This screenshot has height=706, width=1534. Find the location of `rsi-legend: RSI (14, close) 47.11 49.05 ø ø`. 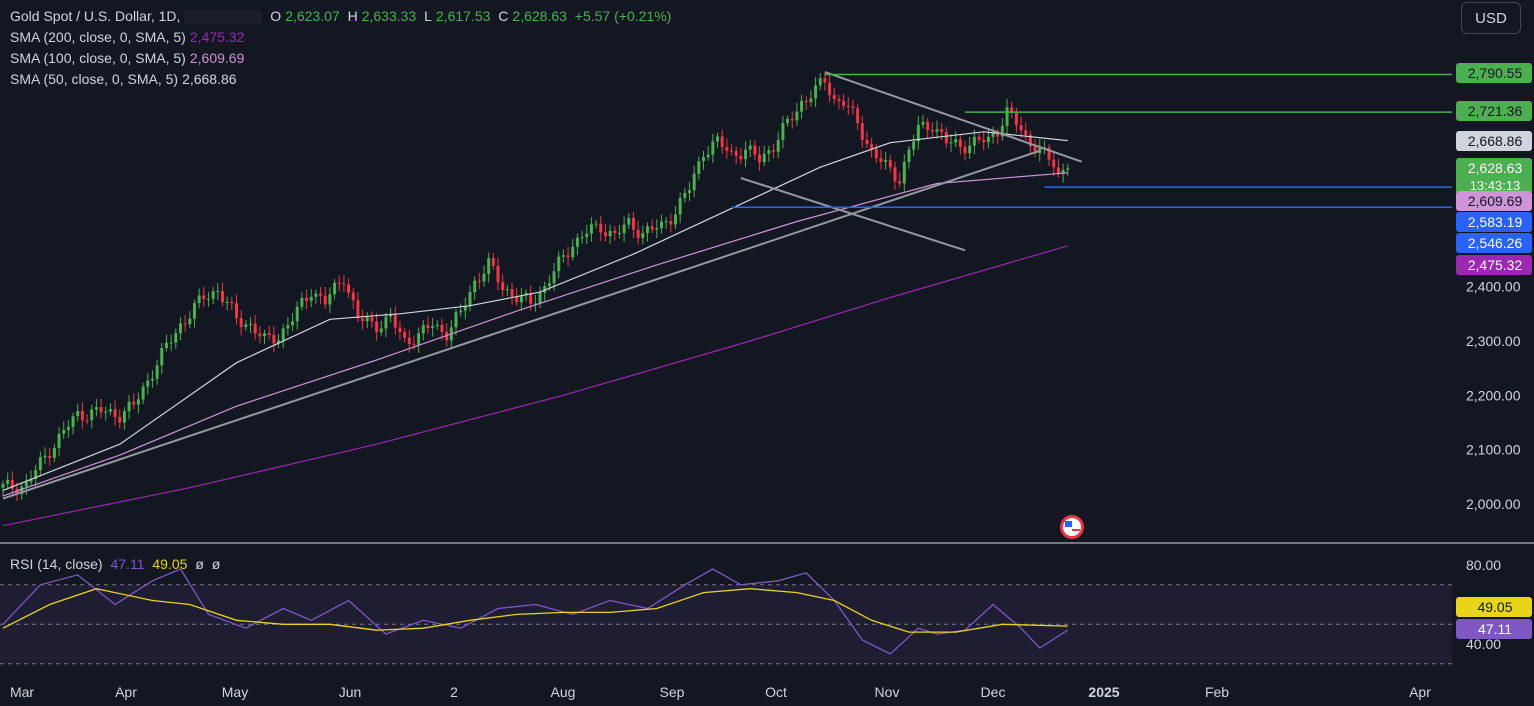

rsi-legend: RSI (14, close) 47.11 49.05 ø ø is located at coordinates (117, 564).